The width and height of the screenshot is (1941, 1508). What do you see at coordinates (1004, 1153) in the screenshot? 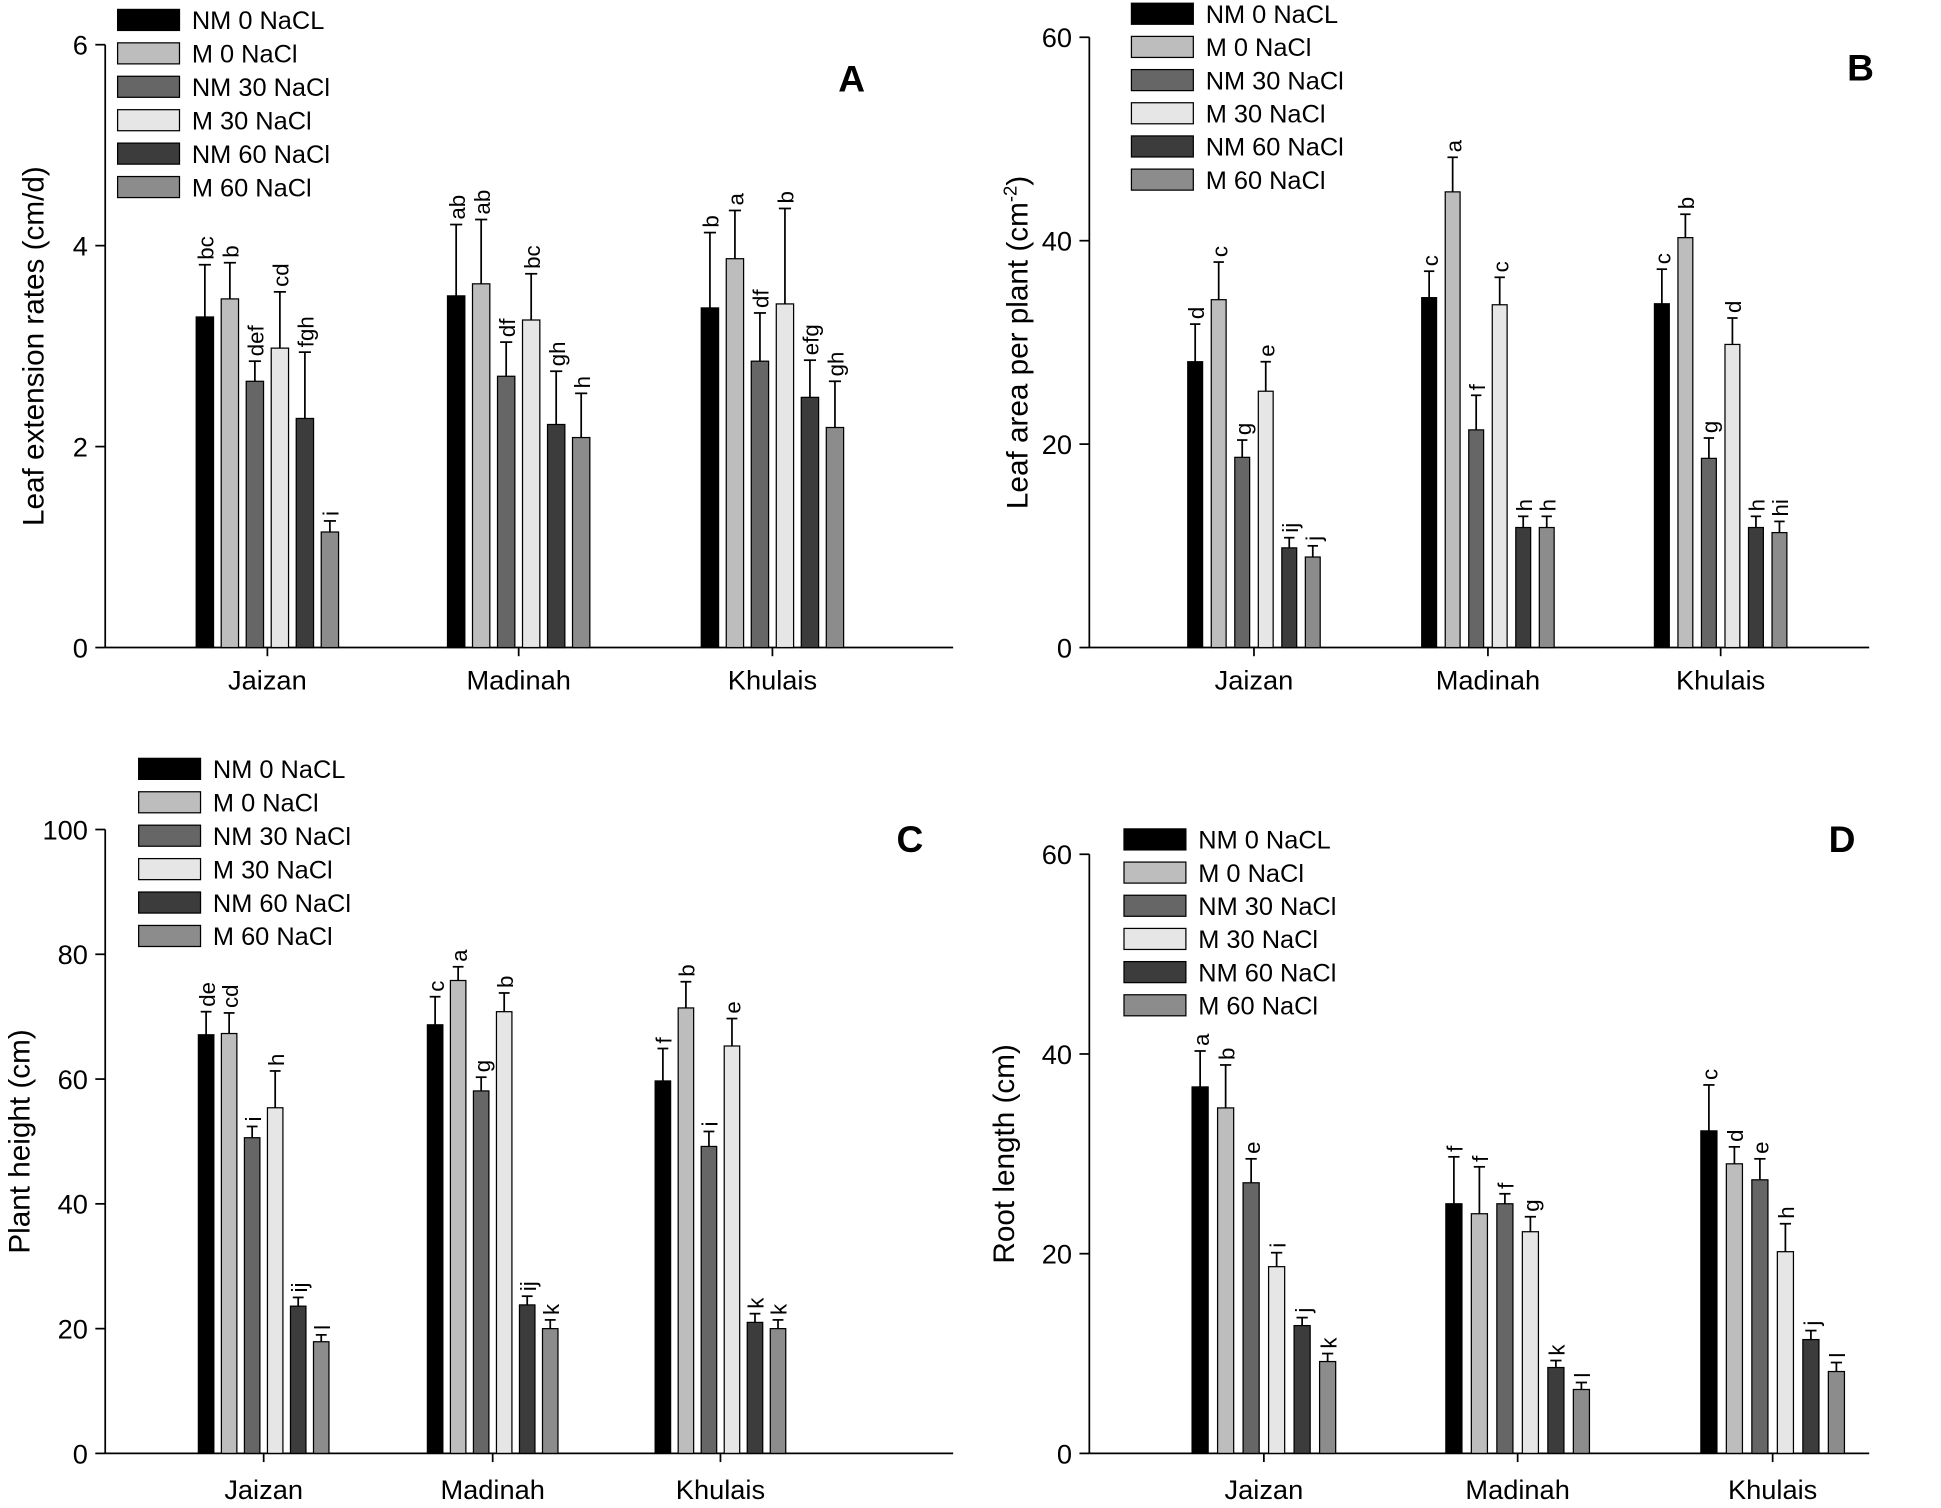
I see `y-axis-title: Root length (cm)` at bounding box center [1004, 1153].